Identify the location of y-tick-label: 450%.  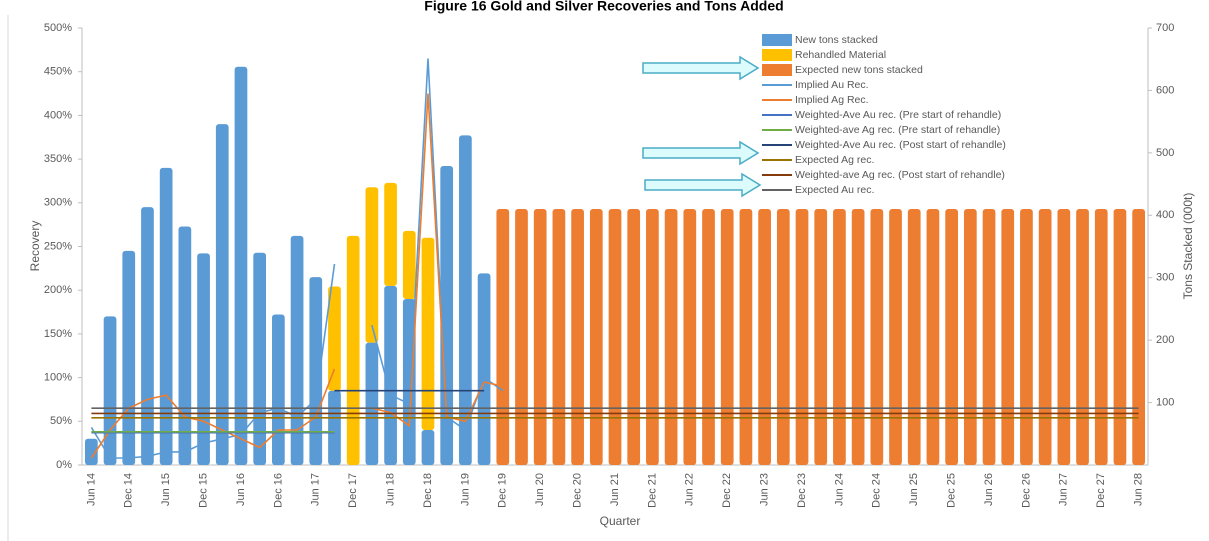
(58, 72).